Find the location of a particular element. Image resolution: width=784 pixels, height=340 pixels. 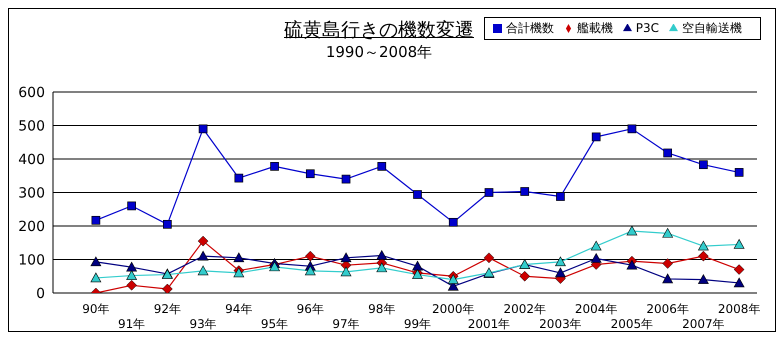

x-tick-label: 95年 is located at coordinates (274, 324).